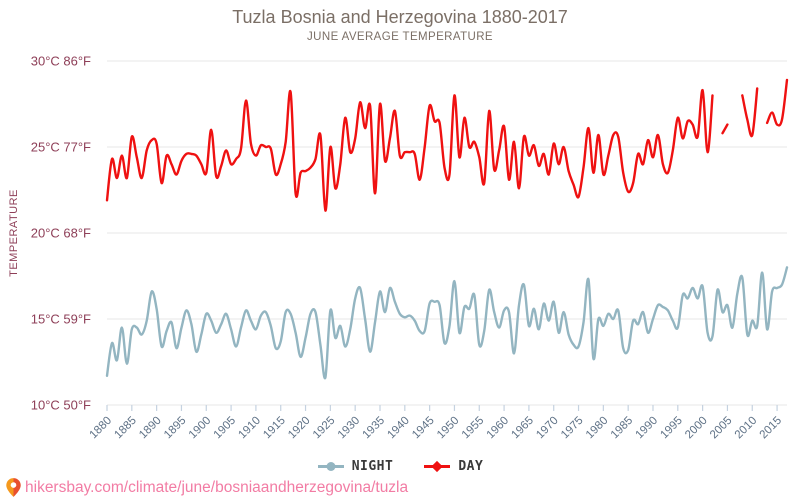 The height and width of the screenshot is (500, 800). What do you see at coordinates (721, 428) in the screenshot?
I see `x-tick-label: 2005` at bounding box center [721, 428].